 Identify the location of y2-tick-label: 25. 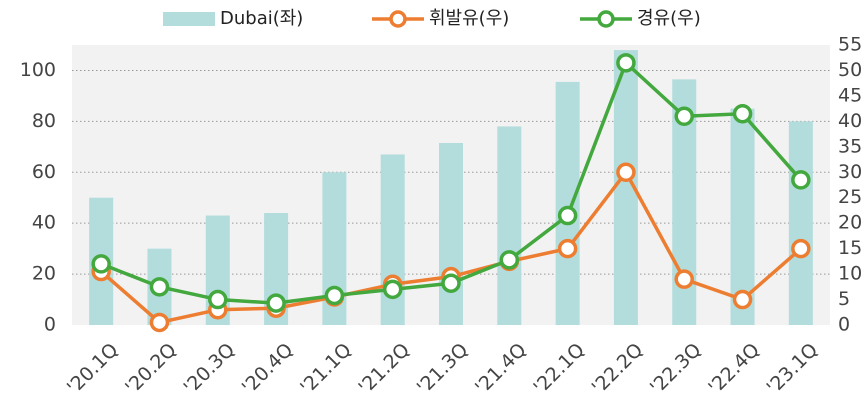
(850, 197).